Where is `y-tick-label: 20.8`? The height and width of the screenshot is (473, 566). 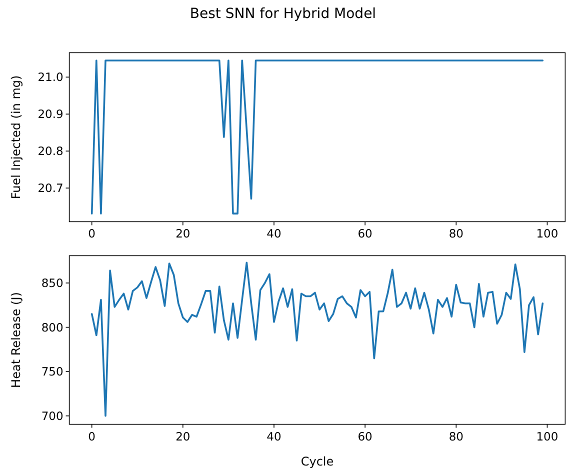 y-tick-label: 20.8 is located at coordinates (51, 151).